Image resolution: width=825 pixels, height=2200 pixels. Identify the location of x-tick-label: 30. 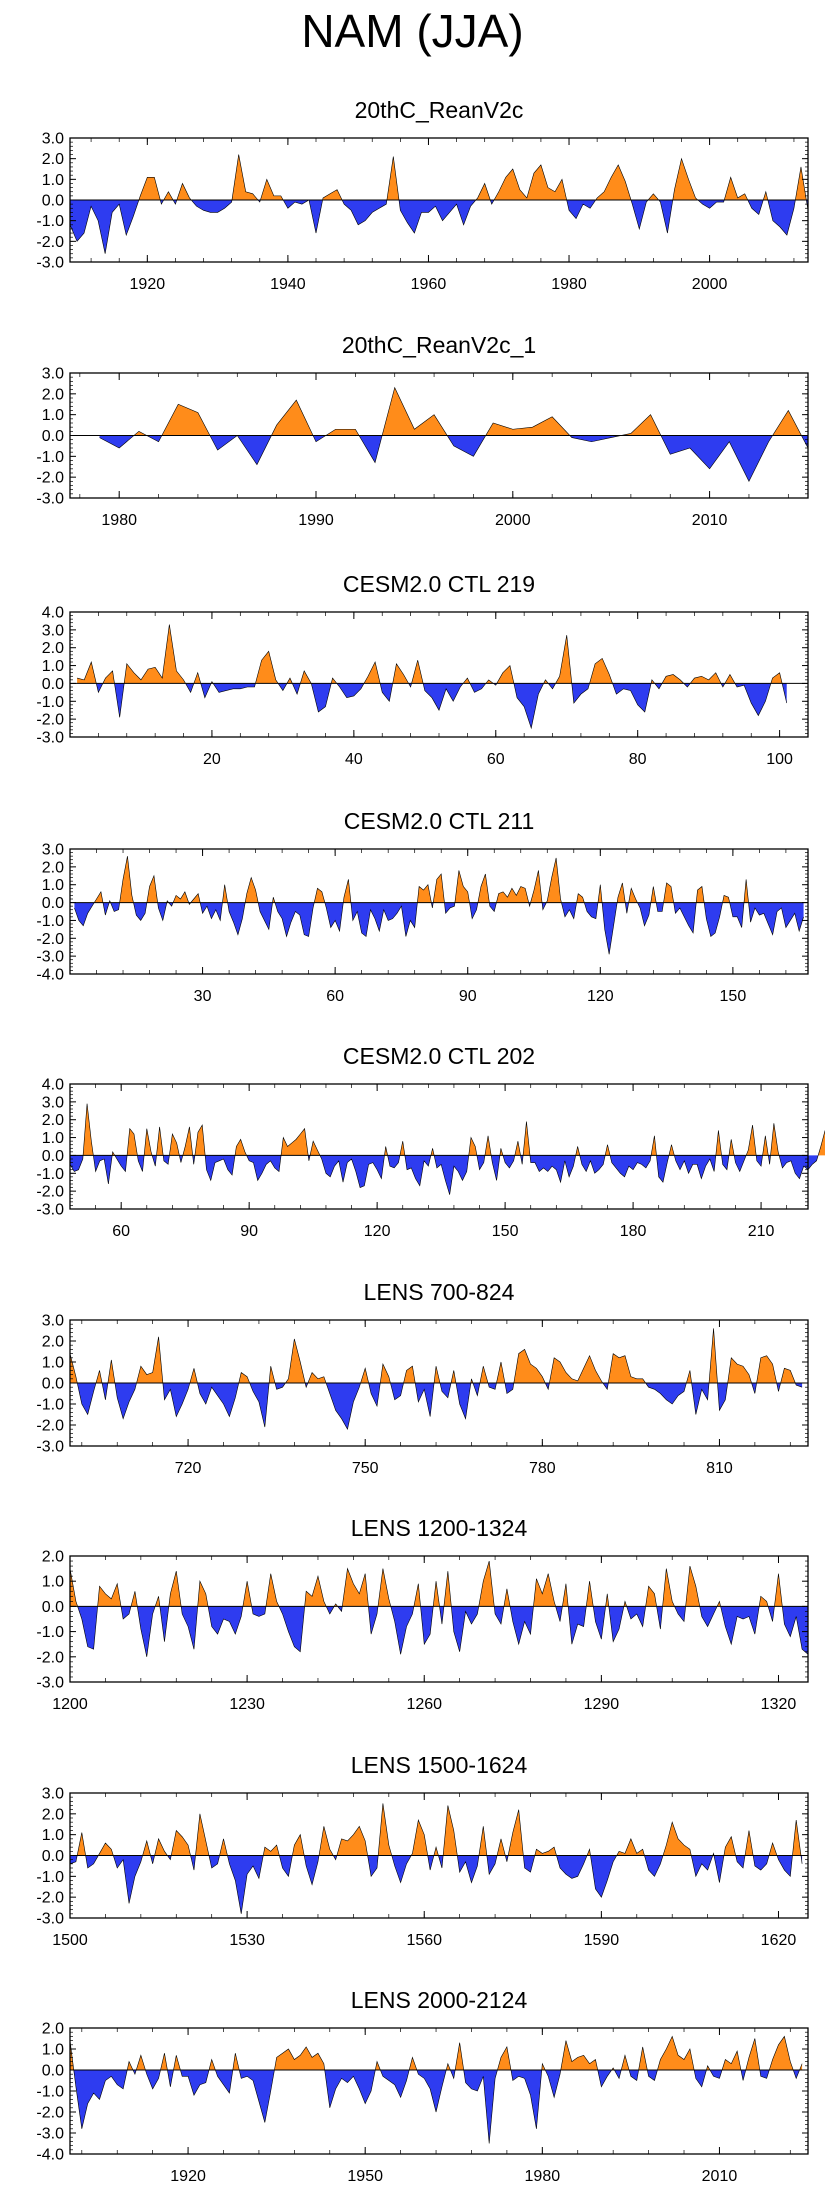
(203, 996).